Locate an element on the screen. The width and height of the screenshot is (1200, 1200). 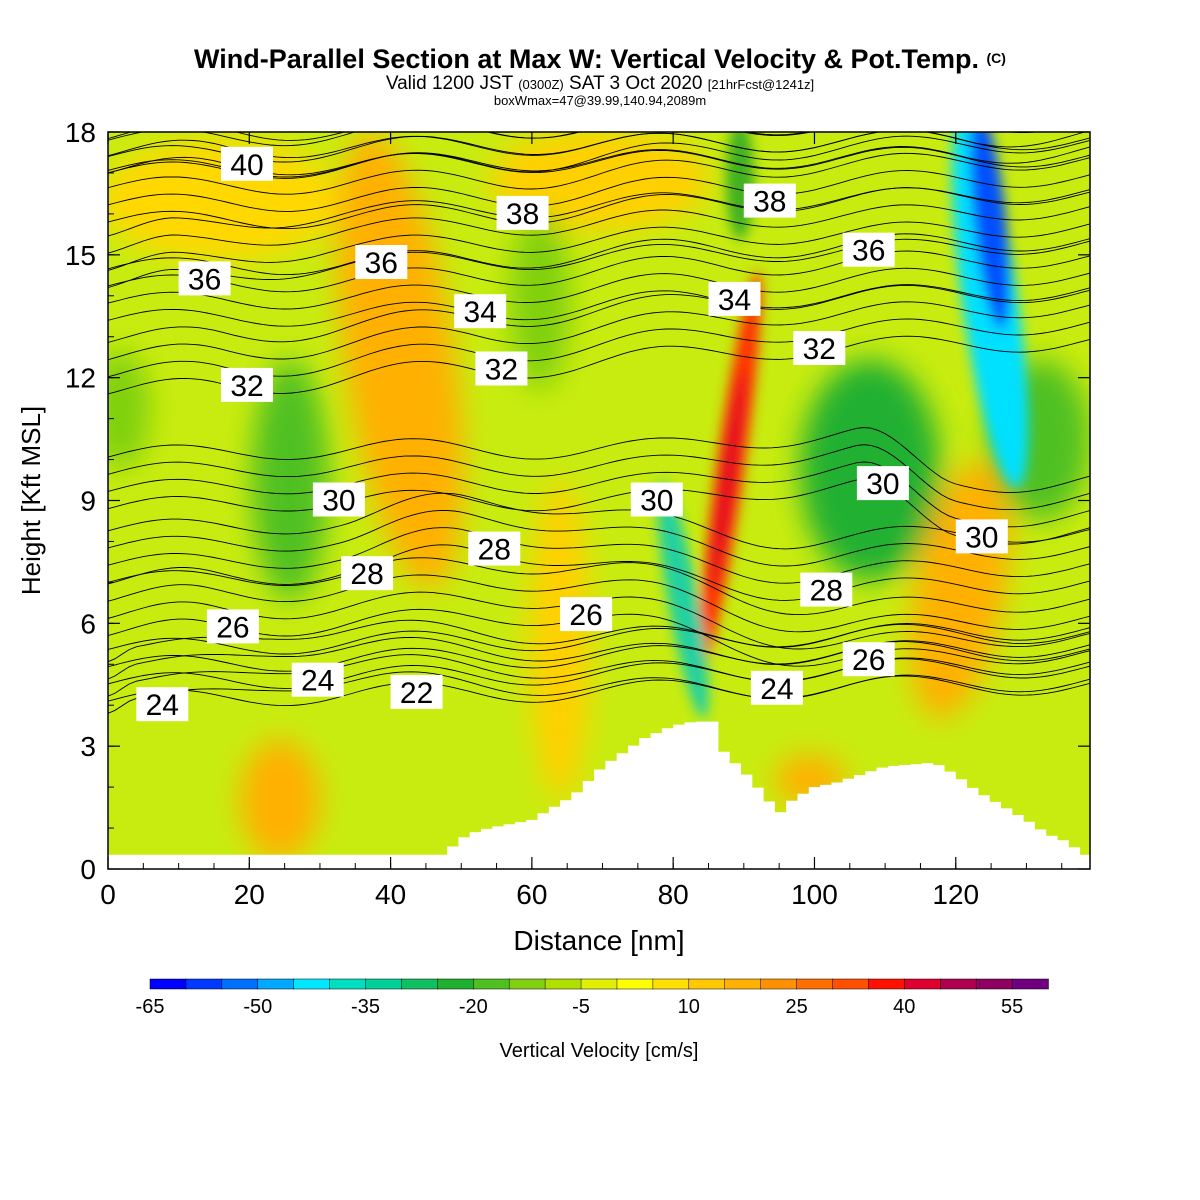
x-tick-label: 80 is located at coordinates (673, 894).